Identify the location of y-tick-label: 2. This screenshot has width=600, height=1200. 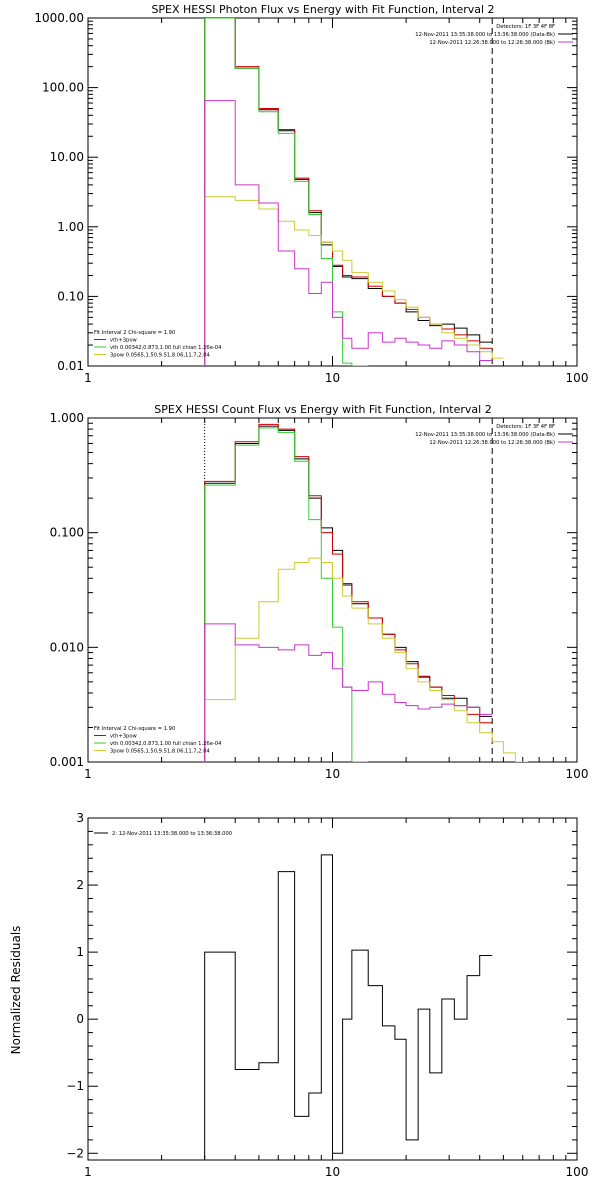
(80, 885).